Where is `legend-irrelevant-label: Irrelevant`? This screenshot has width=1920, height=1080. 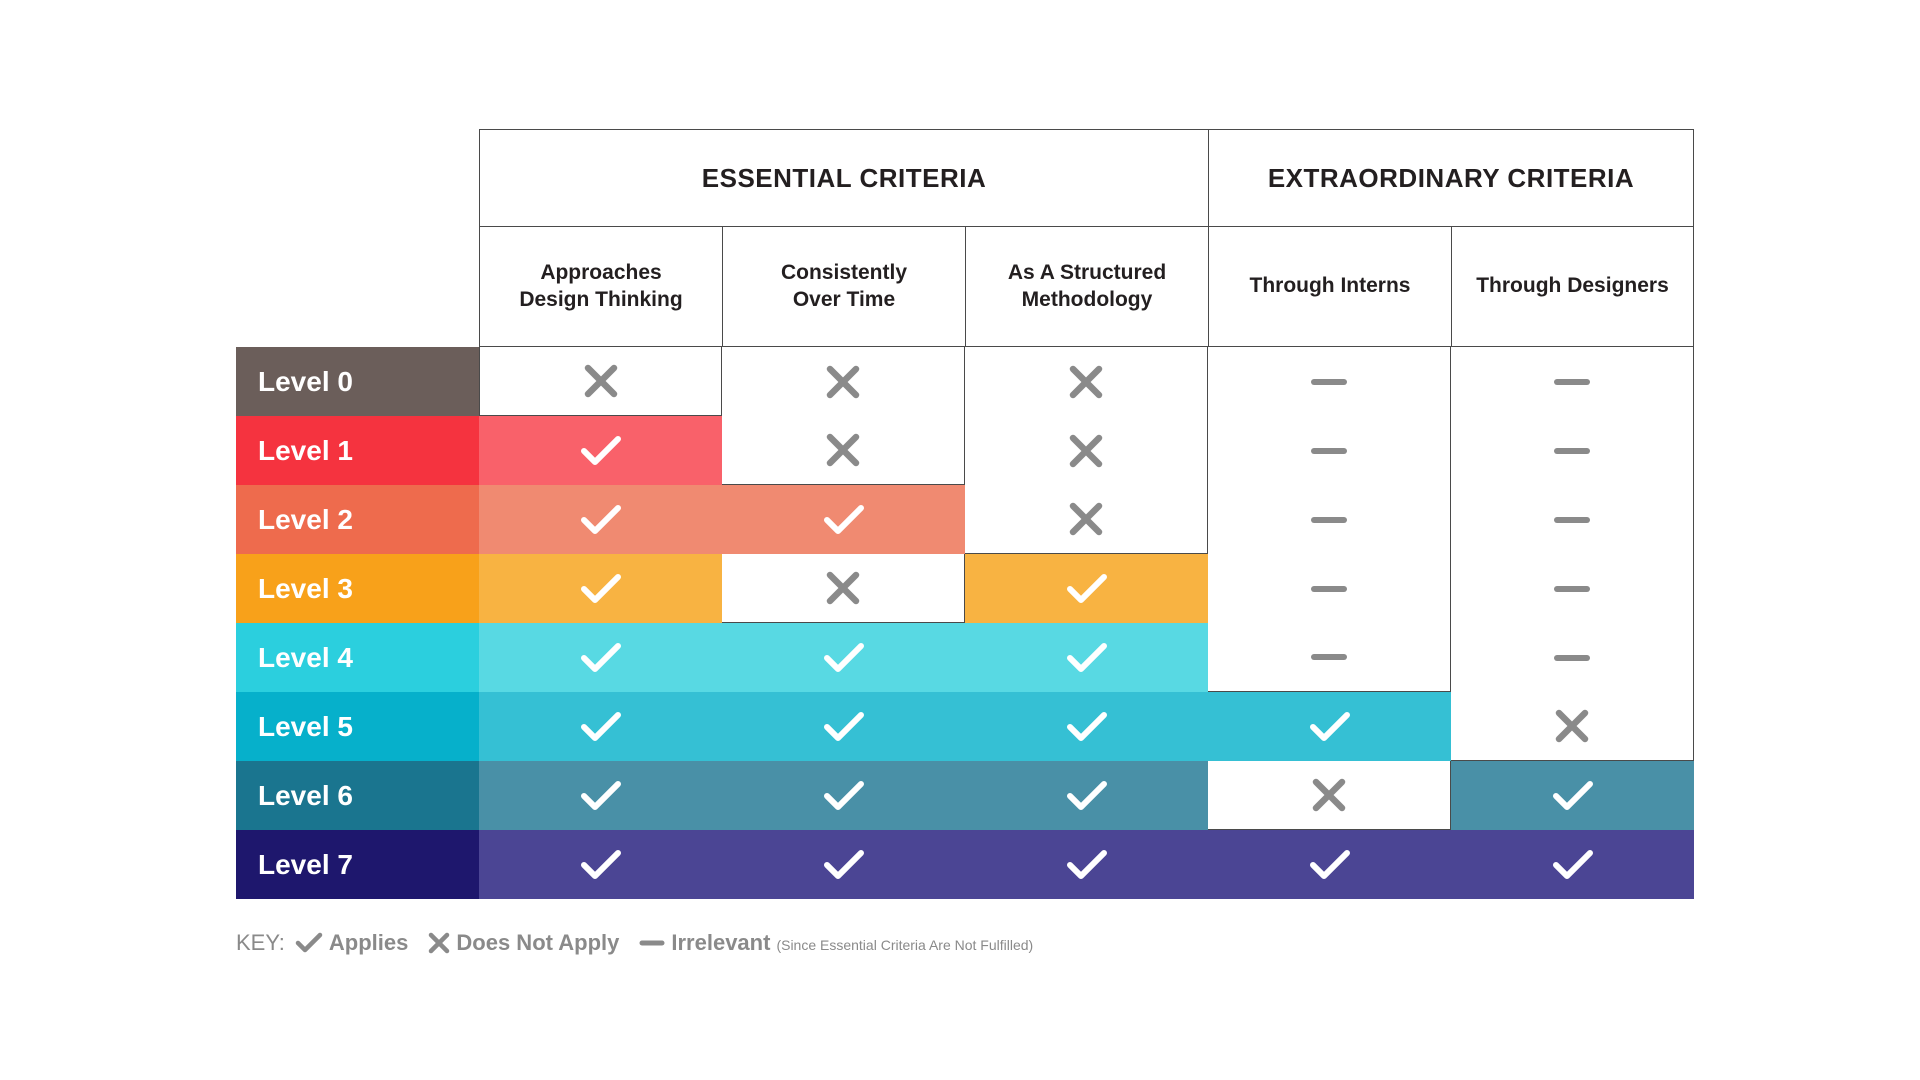
legend-irrelevant-label: Irrelevant is located at coordinates (721, 942).